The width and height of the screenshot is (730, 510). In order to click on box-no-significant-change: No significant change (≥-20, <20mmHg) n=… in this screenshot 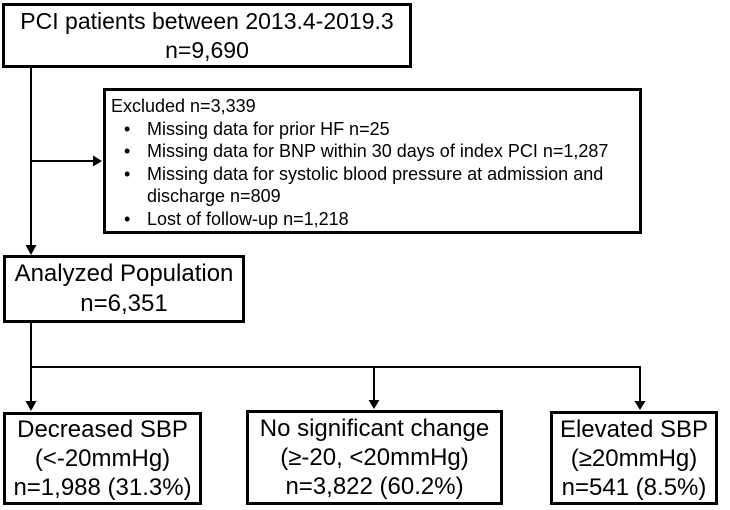, I will do `click(374, 457)`.